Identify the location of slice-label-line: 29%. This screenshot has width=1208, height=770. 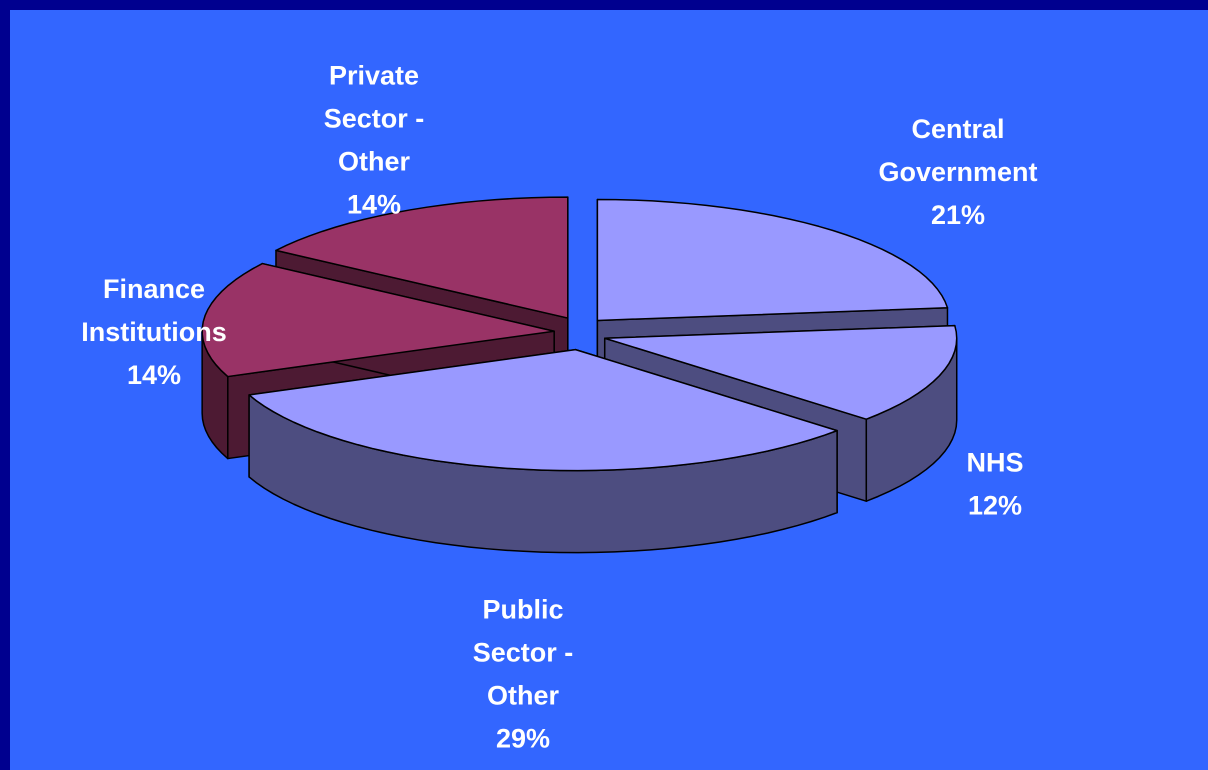
(523, 739).